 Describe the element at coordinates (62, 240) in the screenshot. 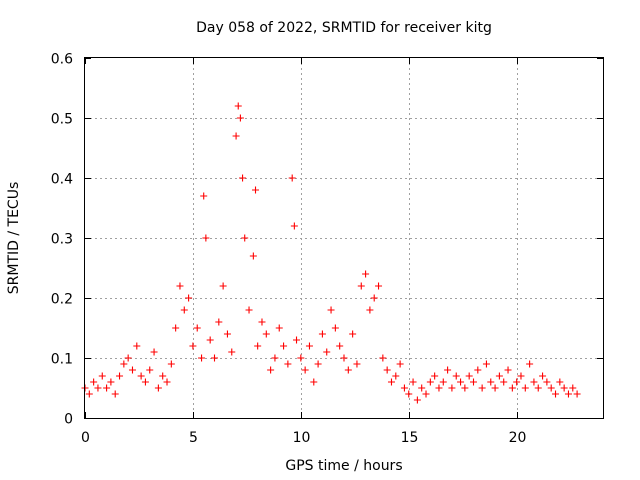

I see `y-tick-label: 0.3` at that location.